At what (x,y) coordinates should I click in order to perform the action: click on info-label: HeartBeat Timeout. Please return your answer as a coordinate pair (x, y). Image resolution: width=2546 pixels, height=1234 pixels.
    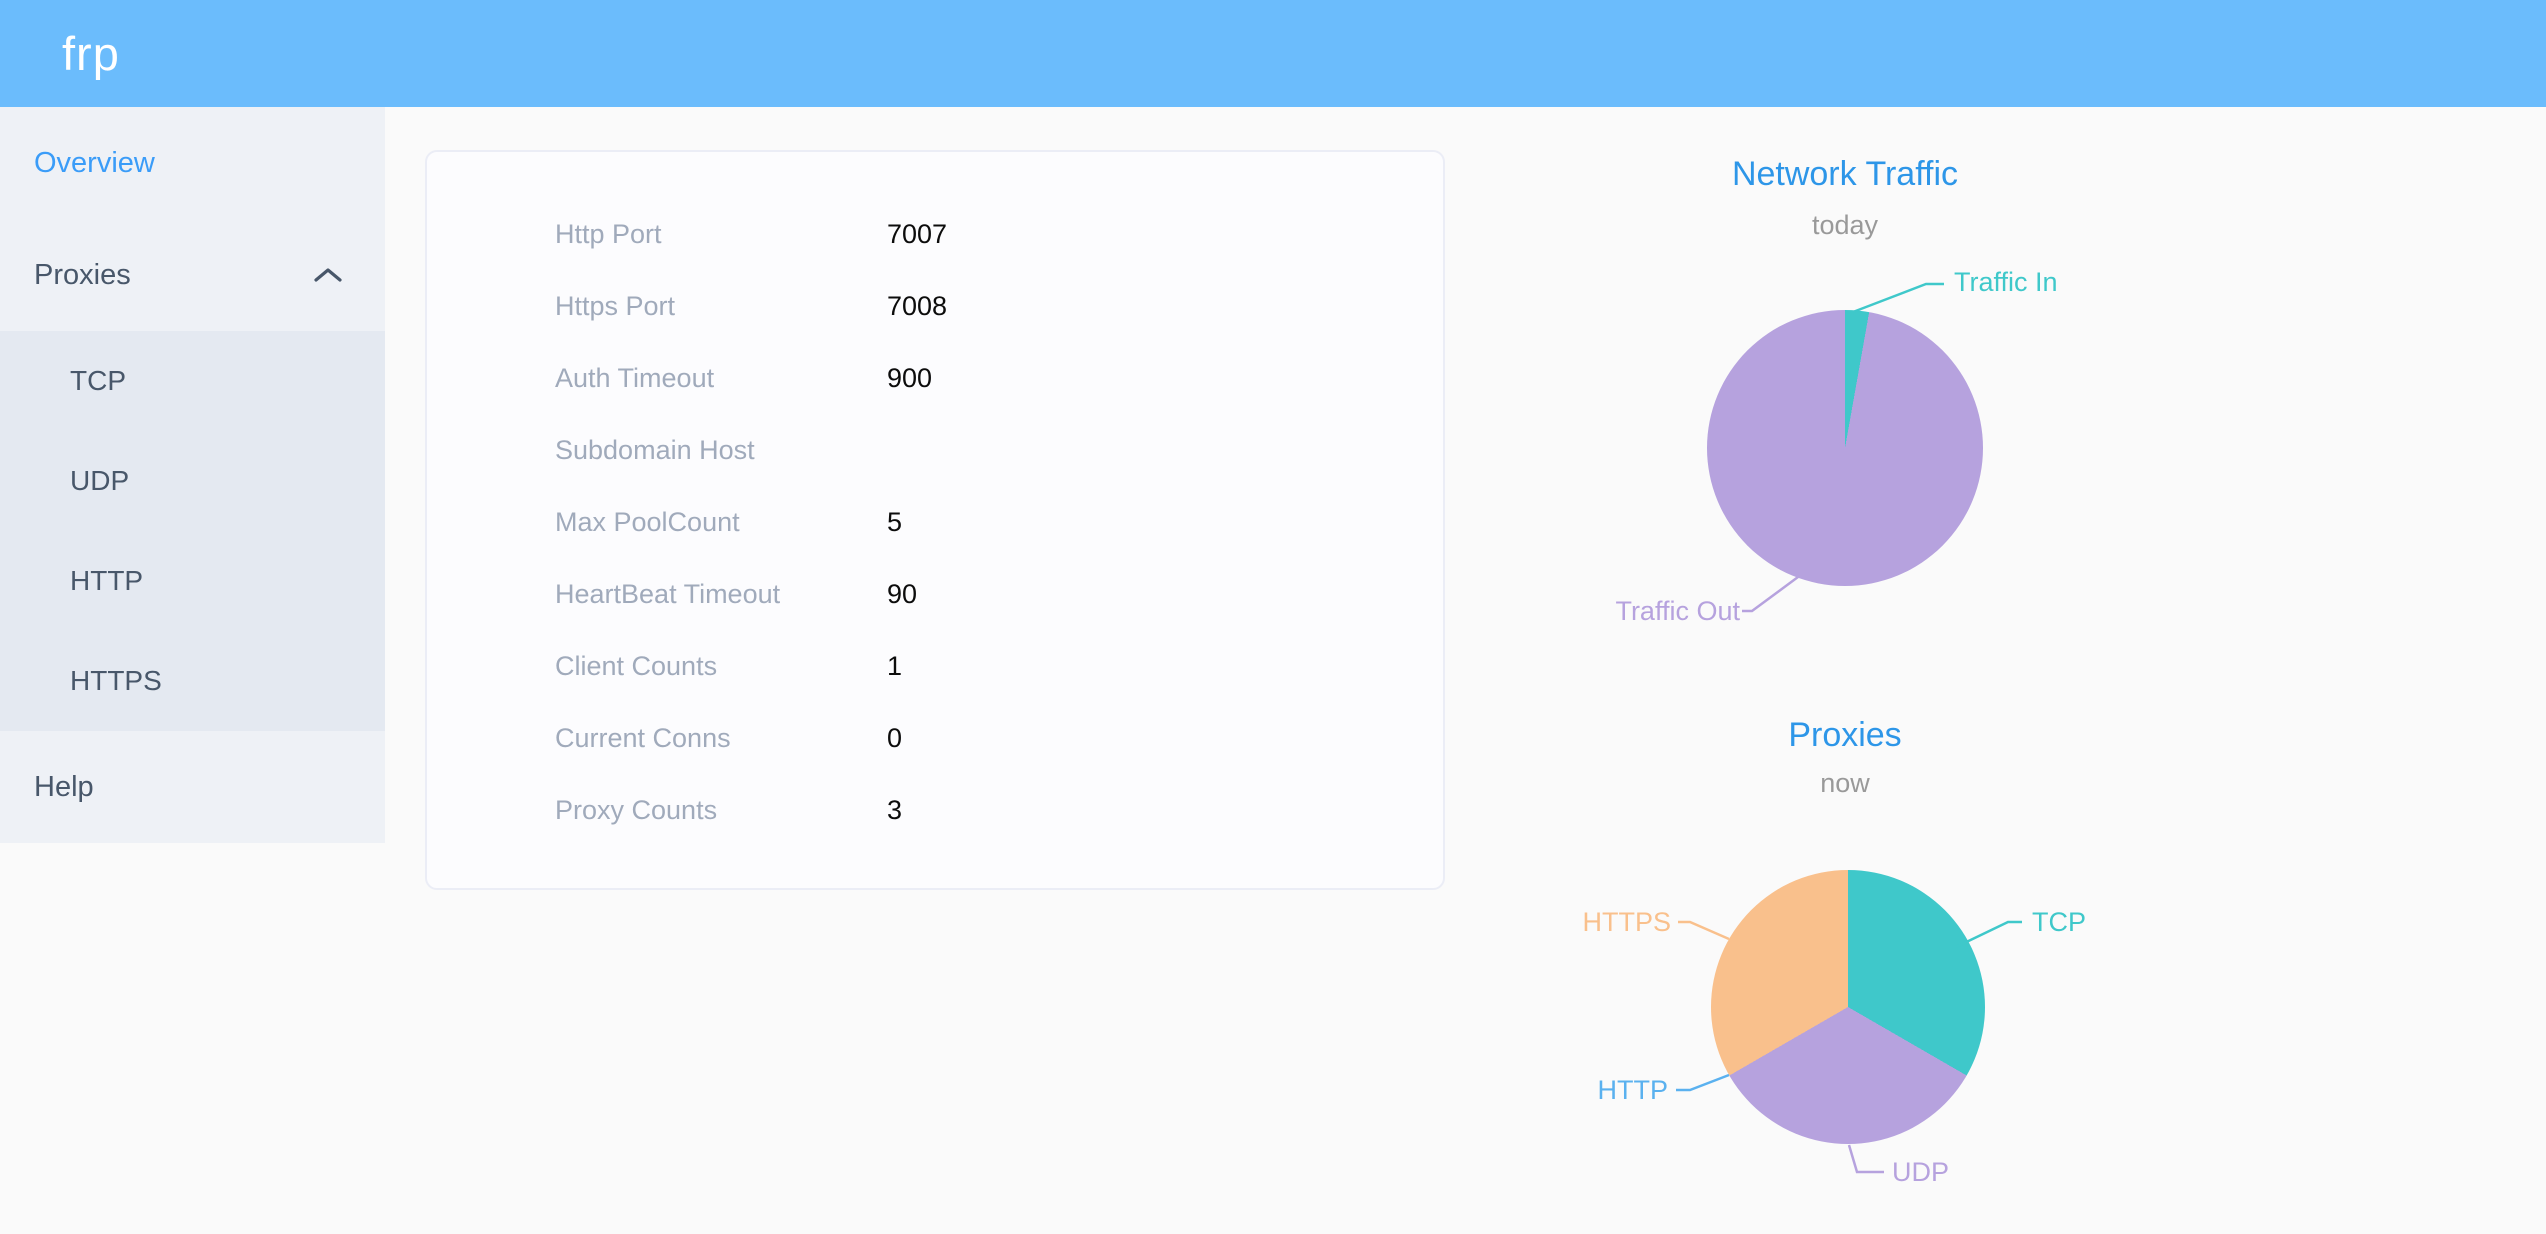
    Looking at the image, I should click on (668, 593).